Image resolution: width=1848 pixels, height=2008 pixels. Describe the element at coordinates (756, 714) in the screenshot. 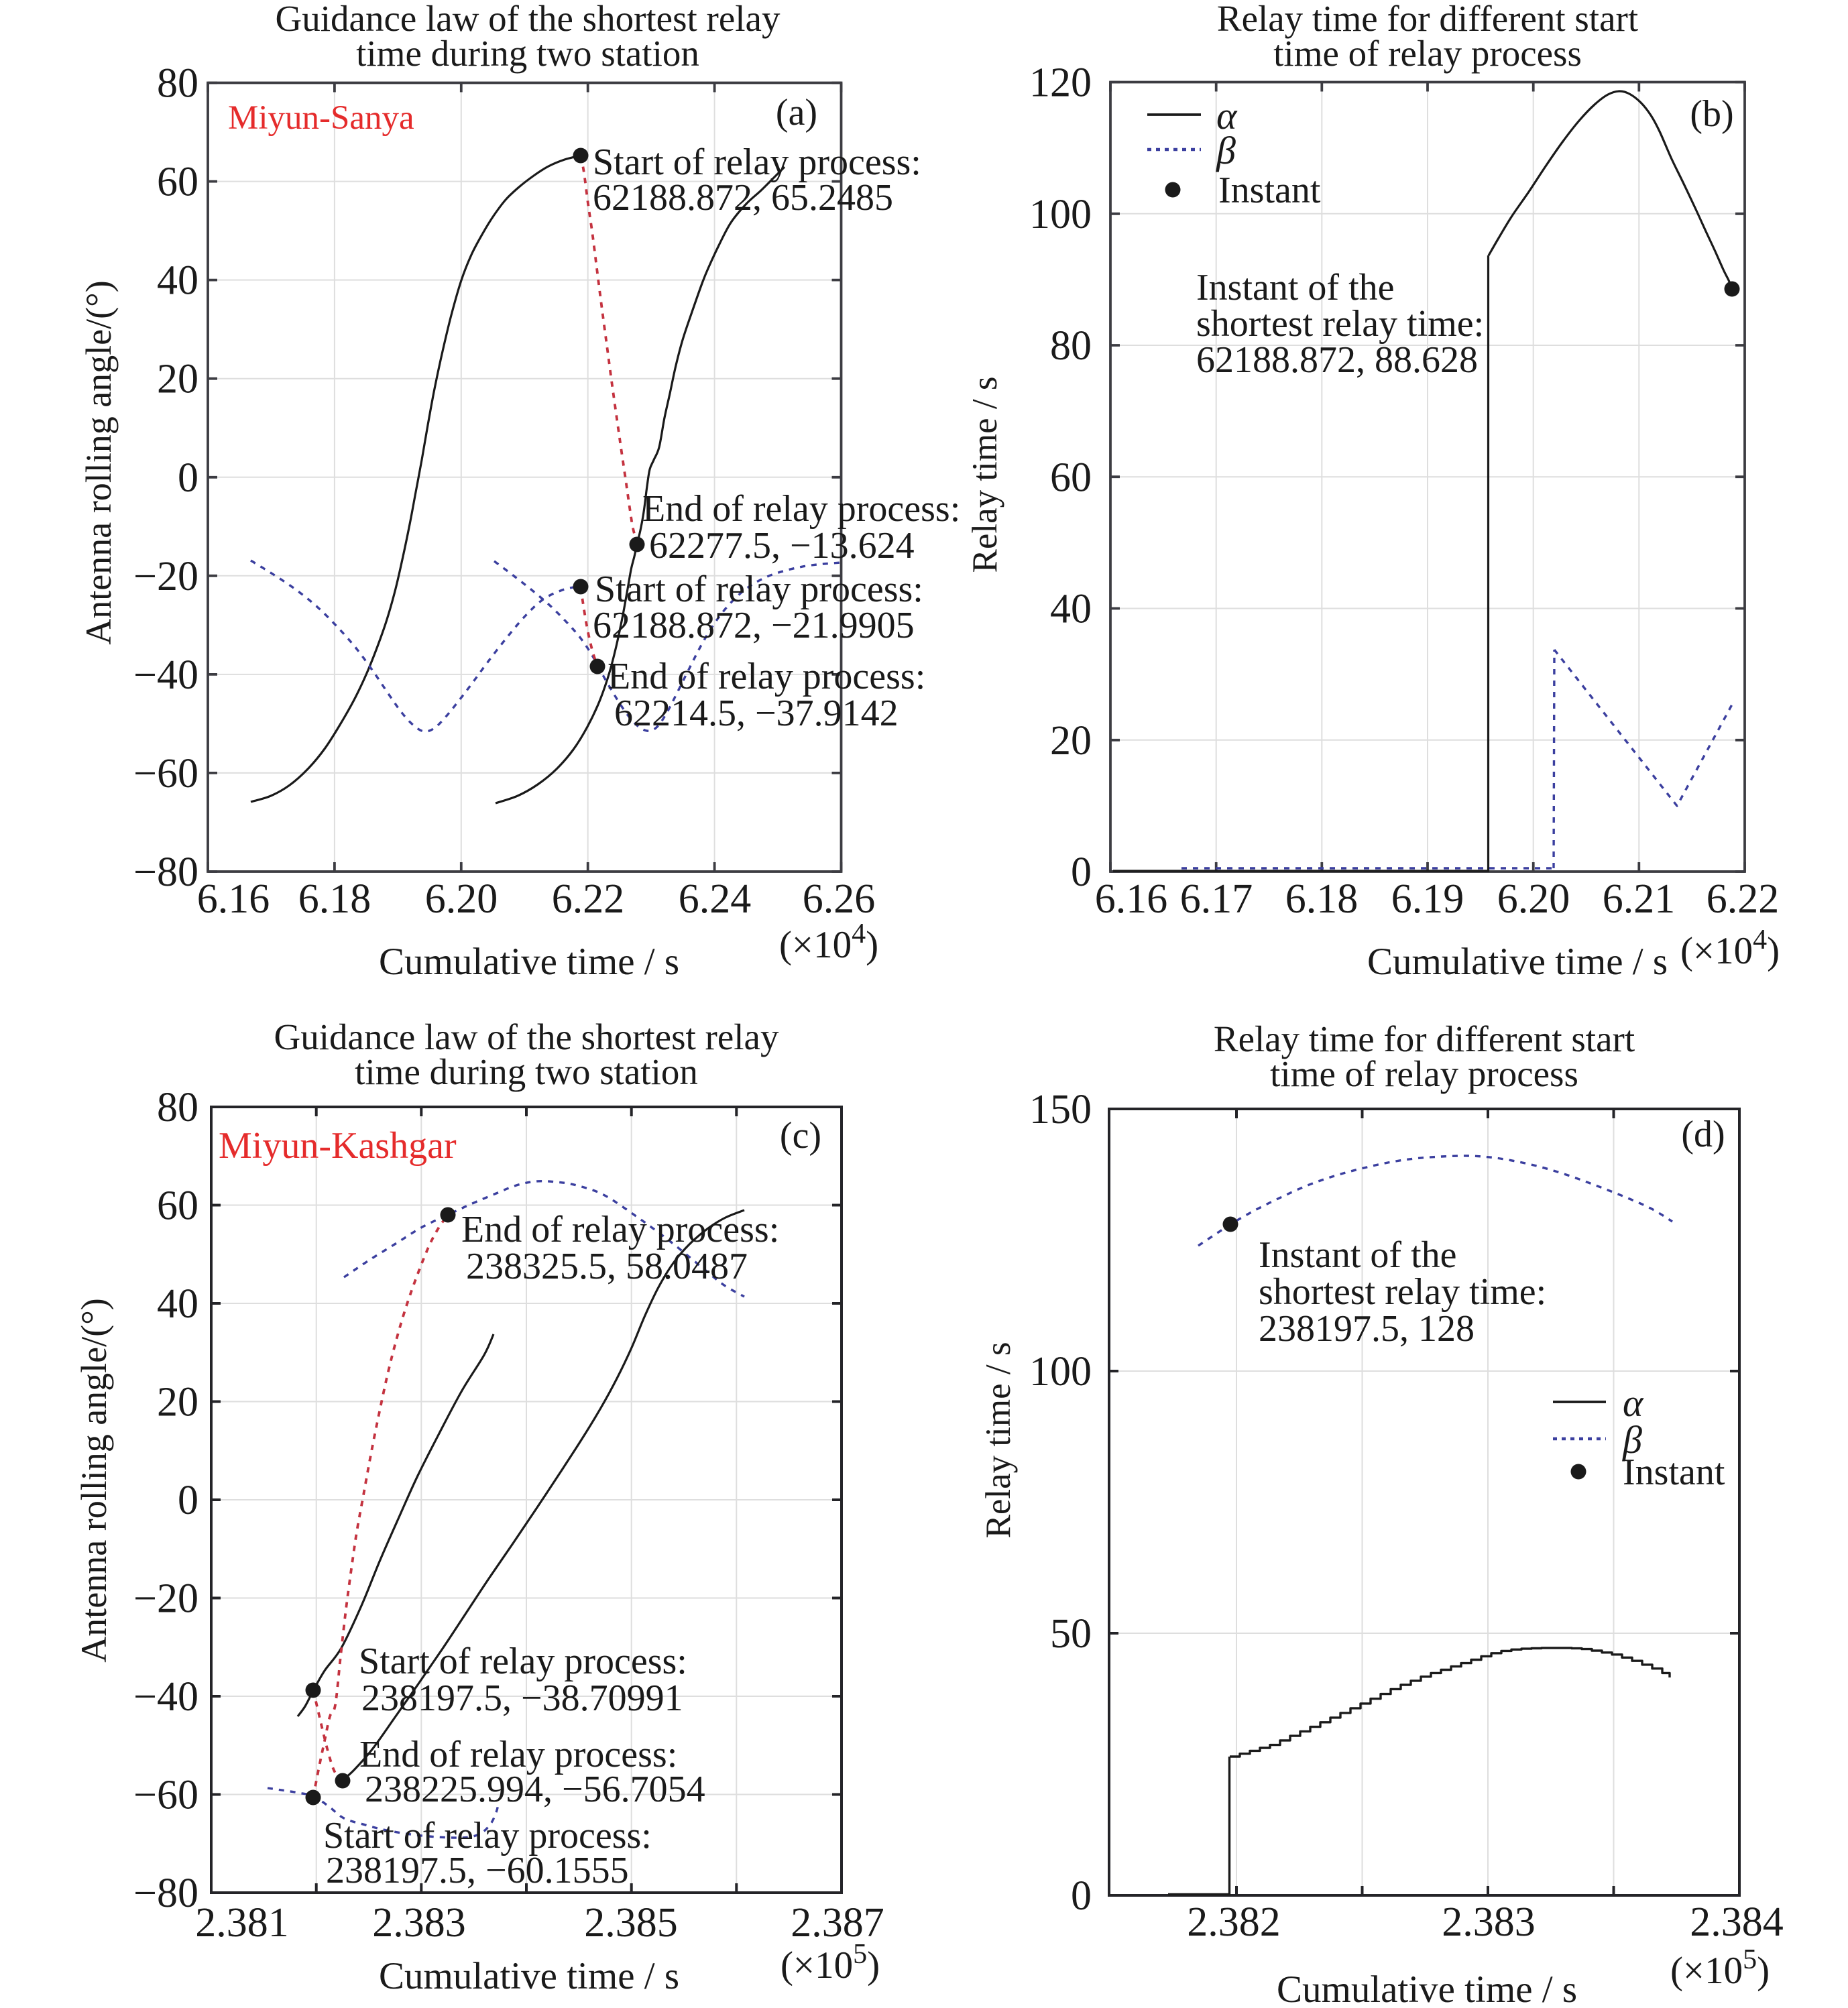

I see `svg-text: 62214.5, −37.9142` at that location.